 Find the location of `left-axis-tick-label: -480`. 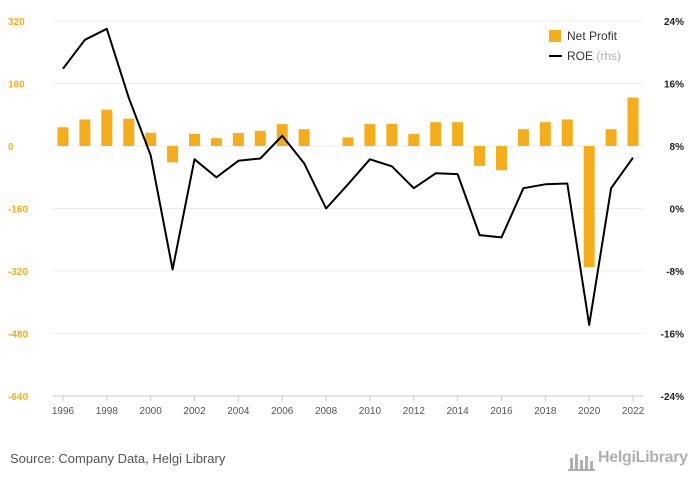

left-axis-tick-label: -480 is located at coordinates (18, 335).